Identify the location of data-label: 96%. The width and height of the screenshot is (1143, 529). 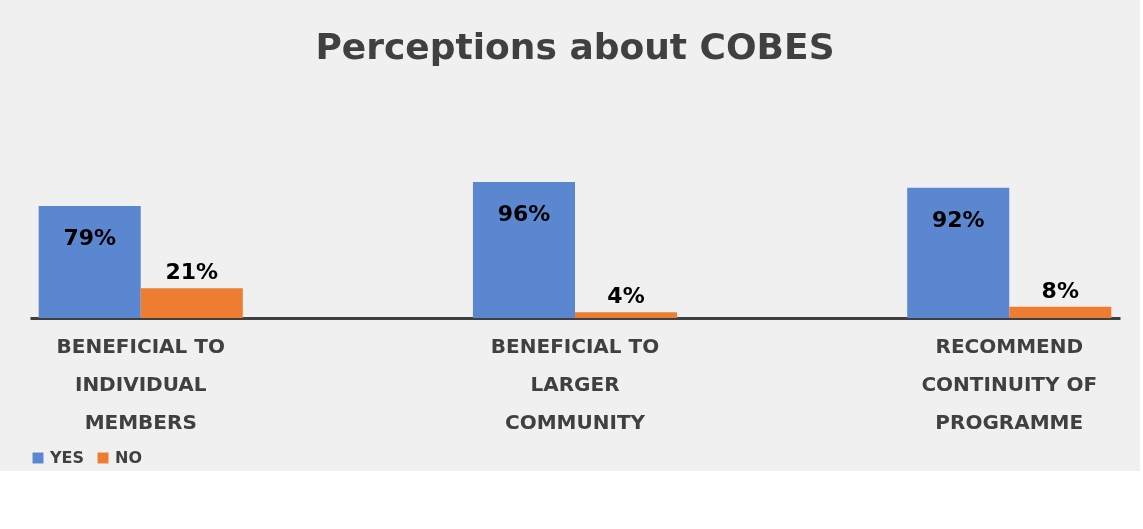
(524, 213).